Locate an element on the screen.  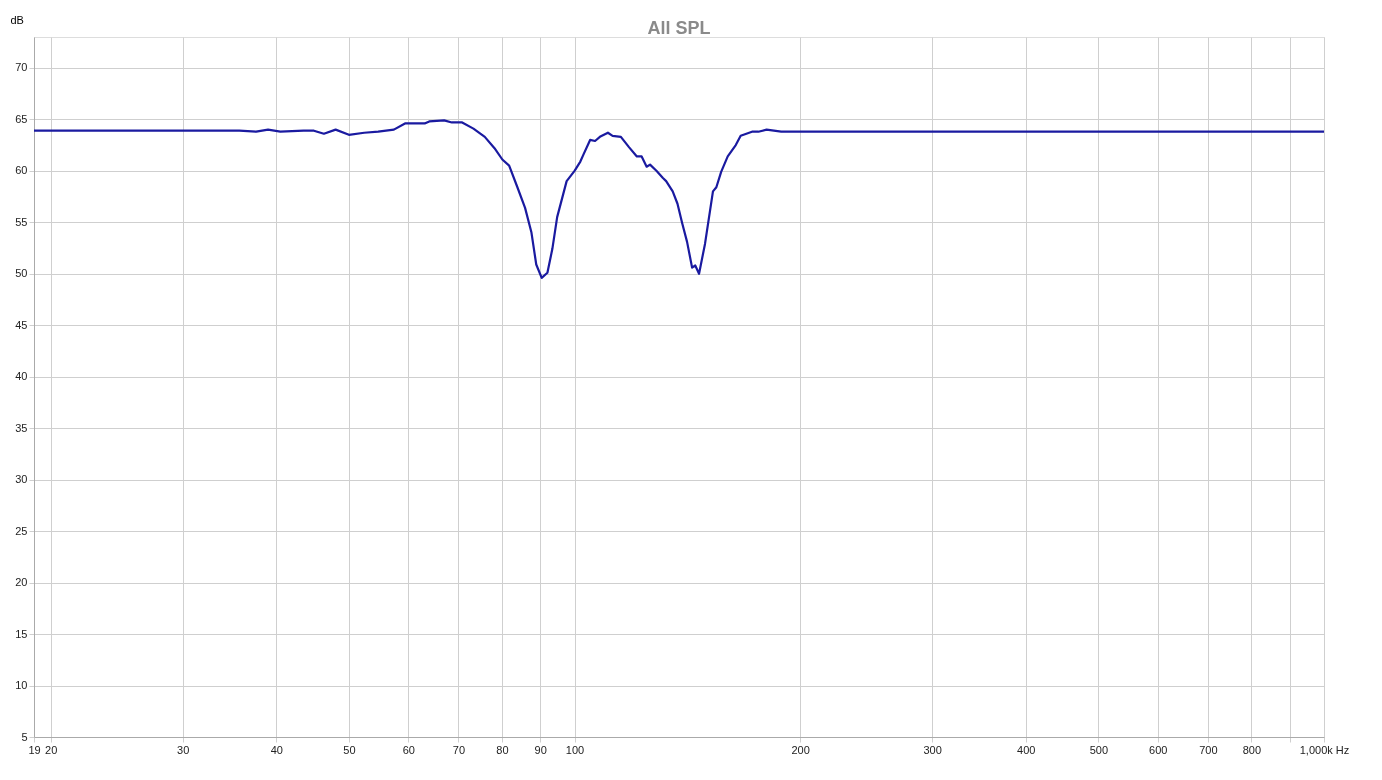
y-tick-label: 55 is located at coordinates (21, 221).